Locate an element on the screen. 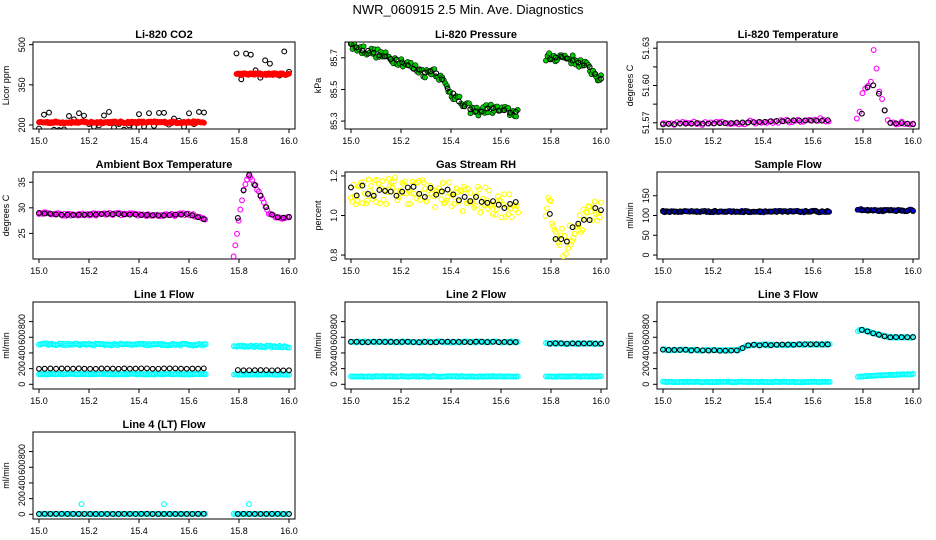  chart-title: Line 2 Flow is located at coordinates (476, 295).